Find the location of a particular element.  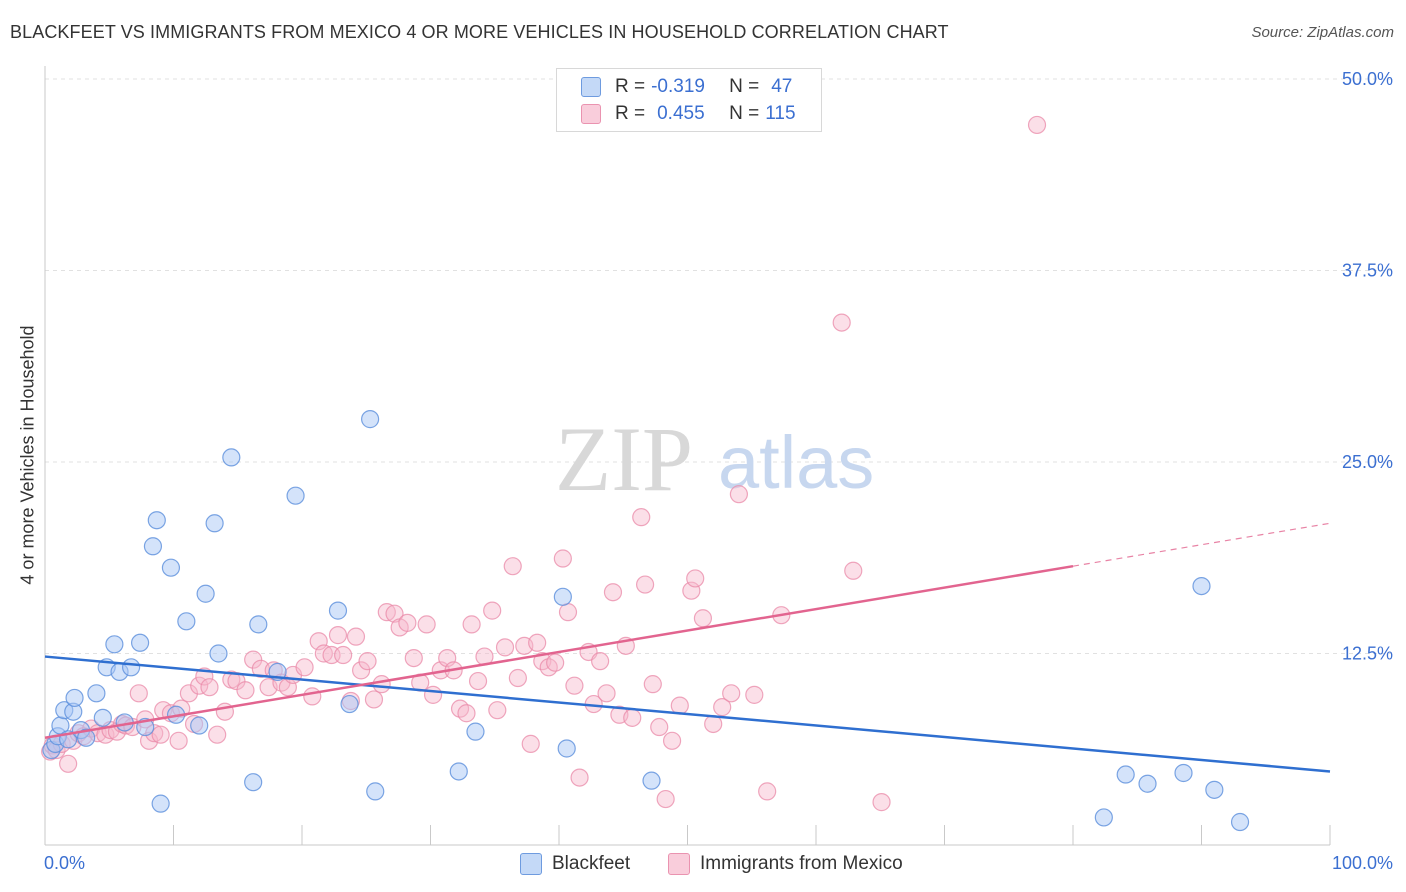

legend-row-blackfeet: R = -0.319 N = 47 is located at coordinates (686, 87).